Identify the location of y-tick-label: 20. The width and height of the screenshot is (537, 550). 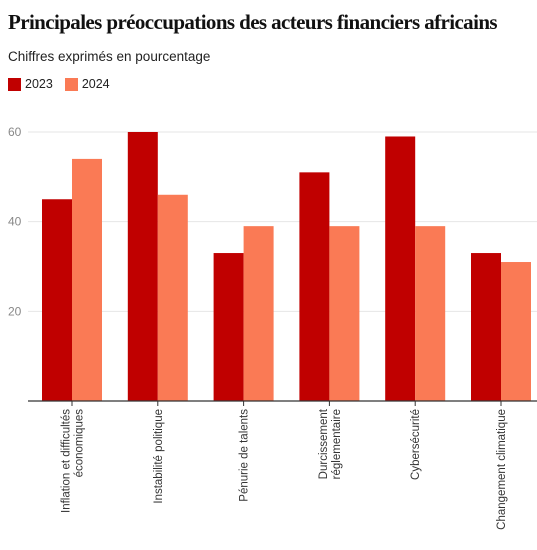
(15, 311).